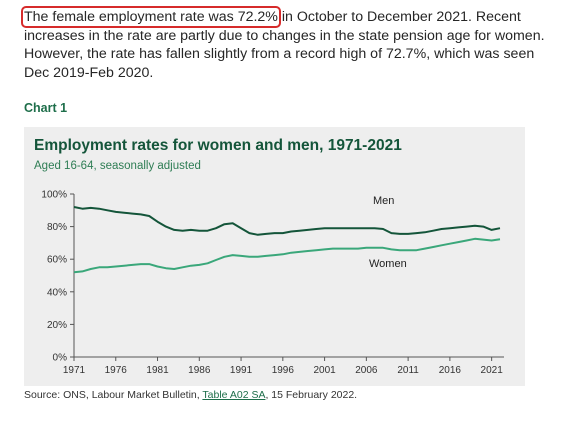 The width and height of the screenshot is (582, 421). I want to click on chart-label: Chart 1, so click(46, 108).